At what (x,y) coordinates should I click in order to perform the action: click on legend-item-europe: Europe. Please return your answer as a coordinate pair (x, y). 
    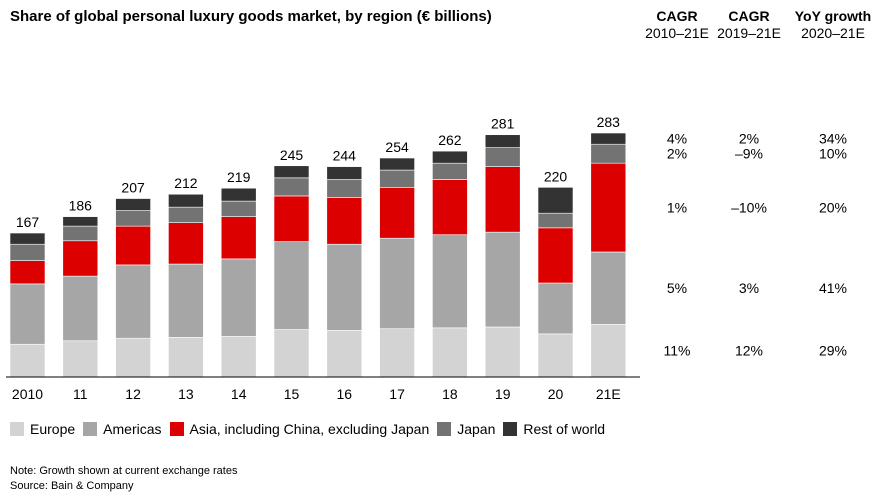
    Looking at the image, I should click on (42, 429).